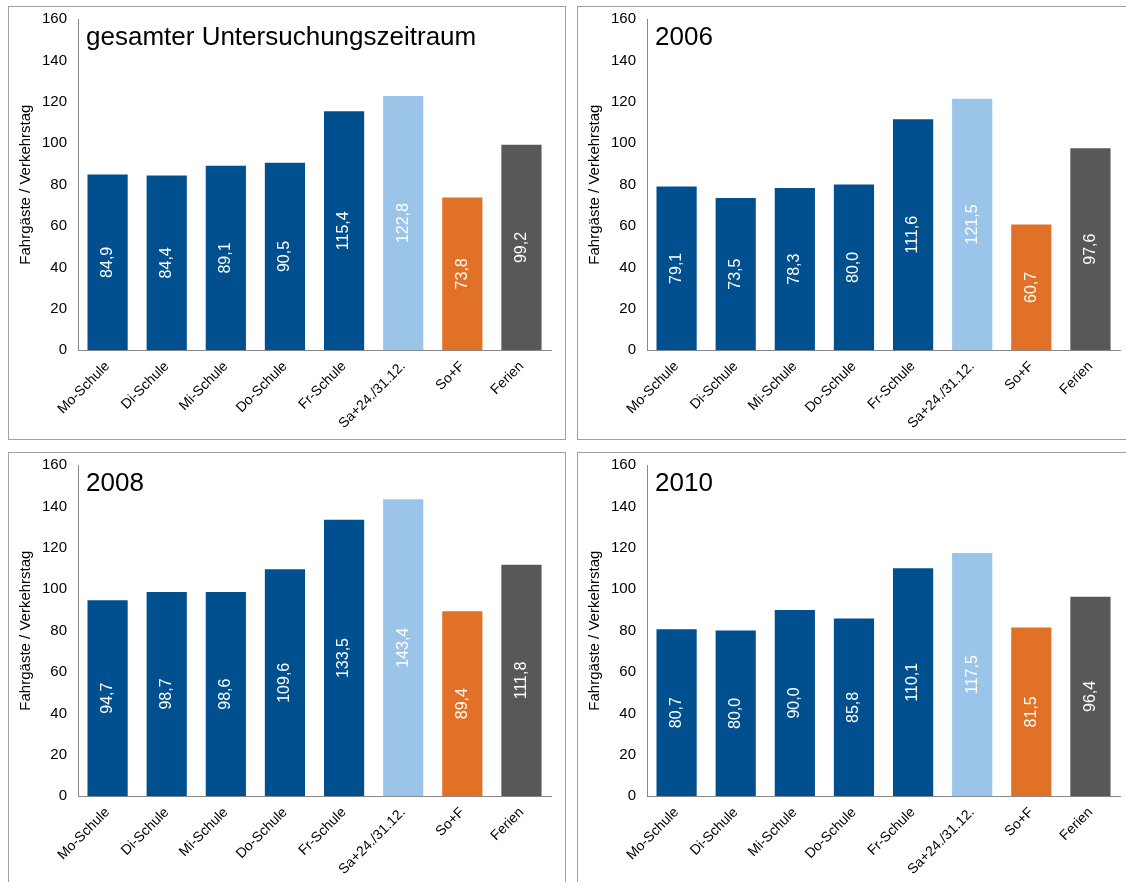  Describe the element at coordinates (912, 682) in the screenshot. I see `data-label: 110,1` at that location.